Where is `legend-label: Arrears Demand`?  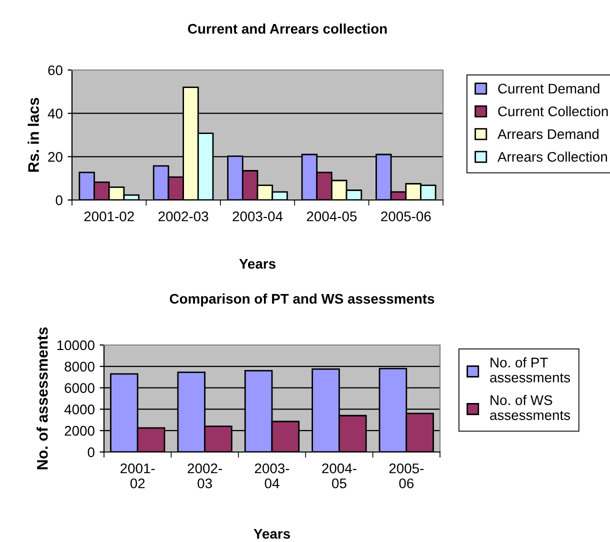 legend-label: Arrears Demand is located at coordinates (548, 134).